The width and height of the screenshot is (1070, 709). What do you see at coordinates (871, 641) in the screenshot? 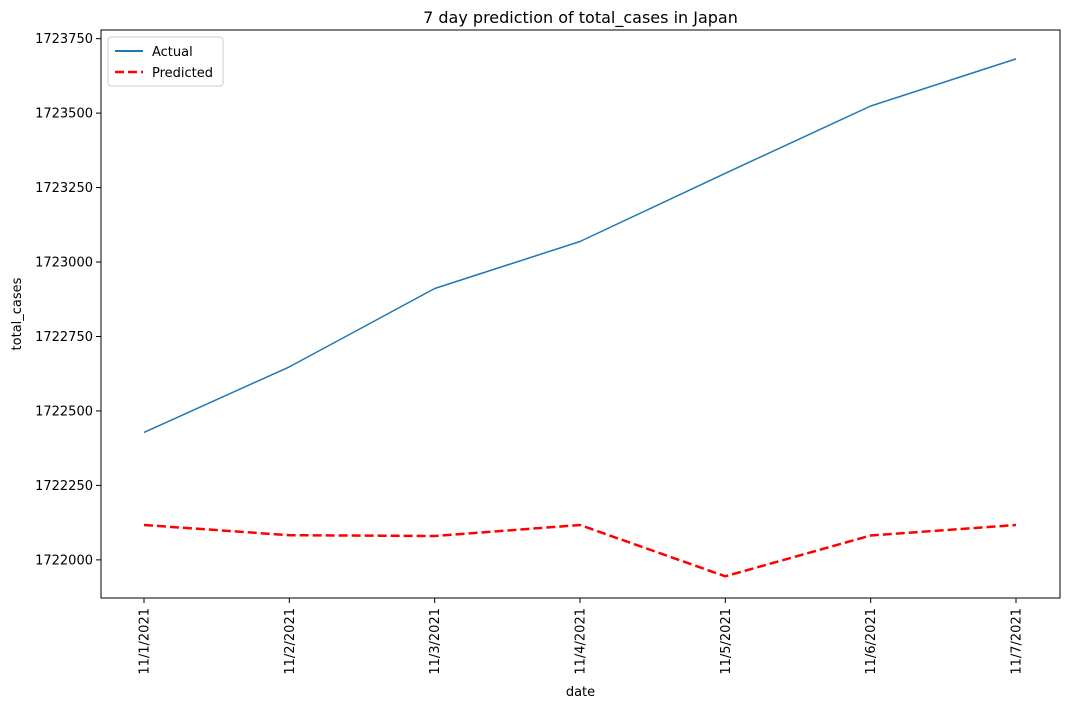
I see `x-tick-label: 11/6/2021` at bounding box center [871, 641].